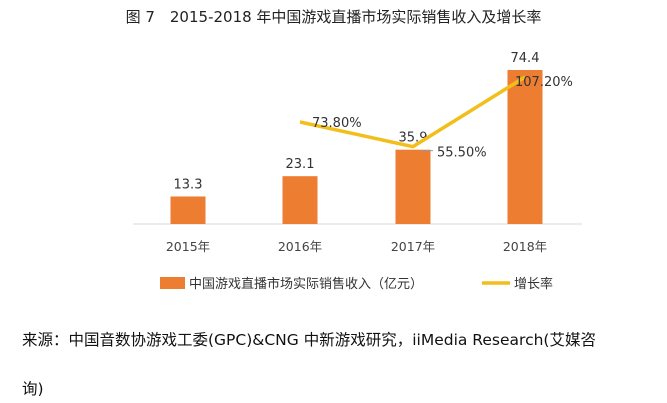 This screenshot has width=667, height=403. What do you see at coordinates (188, 184) in the screenshot?
I see `bar-label-0: 13.3` at bounding box center [188, 184].